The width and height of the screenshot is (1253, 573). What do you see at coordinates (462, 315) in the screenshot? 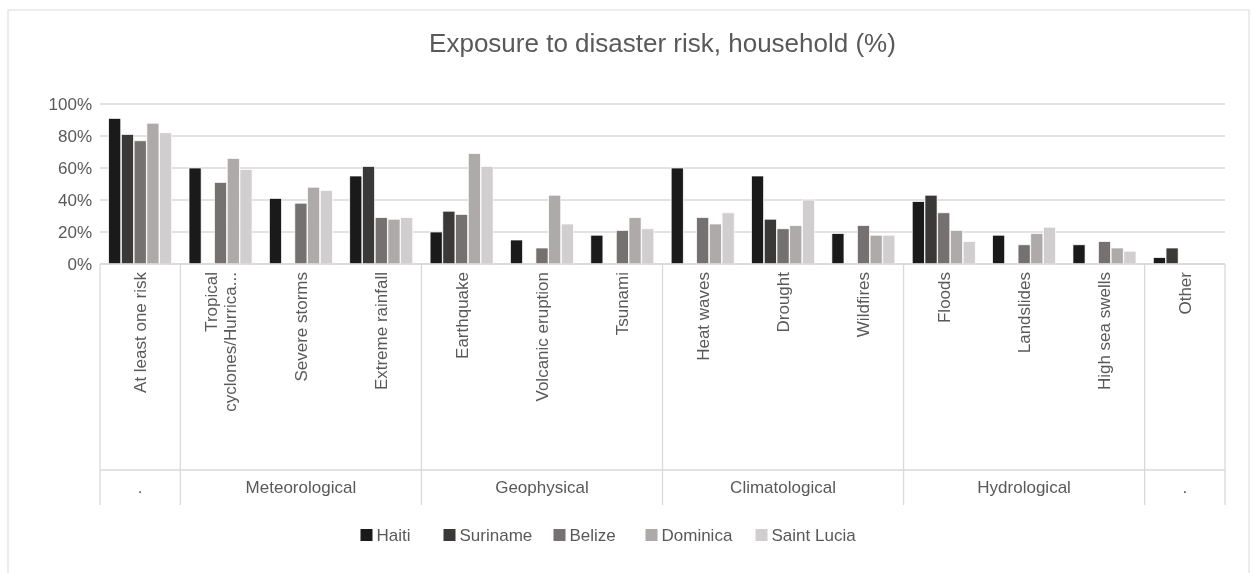
I see `x-tick-label: Earthquake` at bounding box center [462, 315].